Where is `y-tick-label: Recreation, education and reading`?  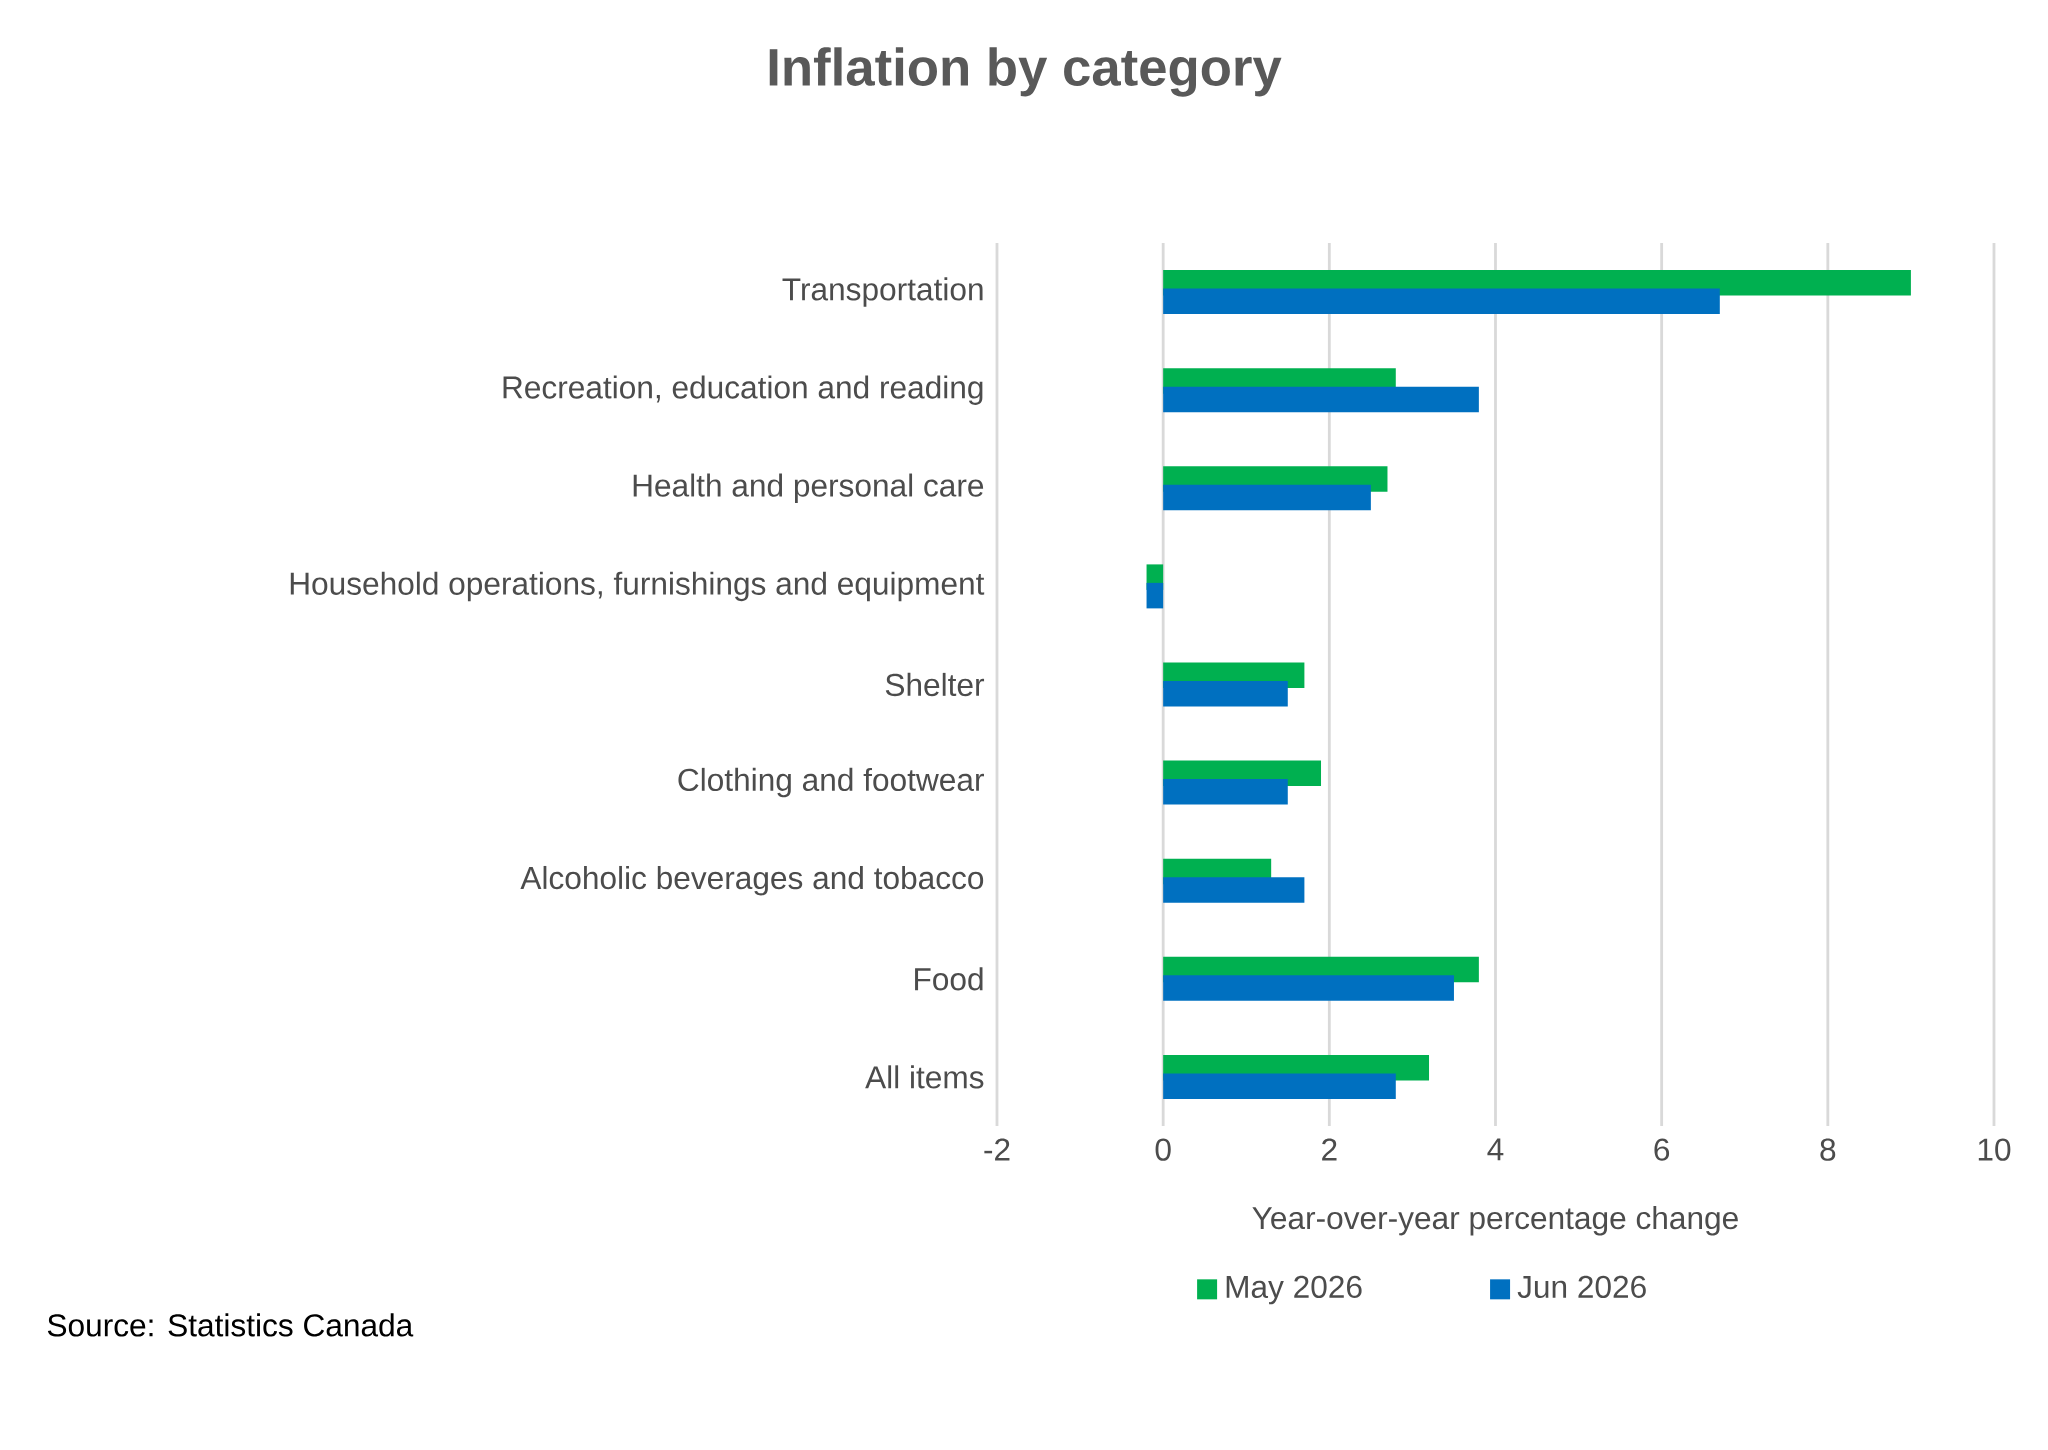
y-tick-label: Recreation, education and reading is located at coordinates (743, 390).